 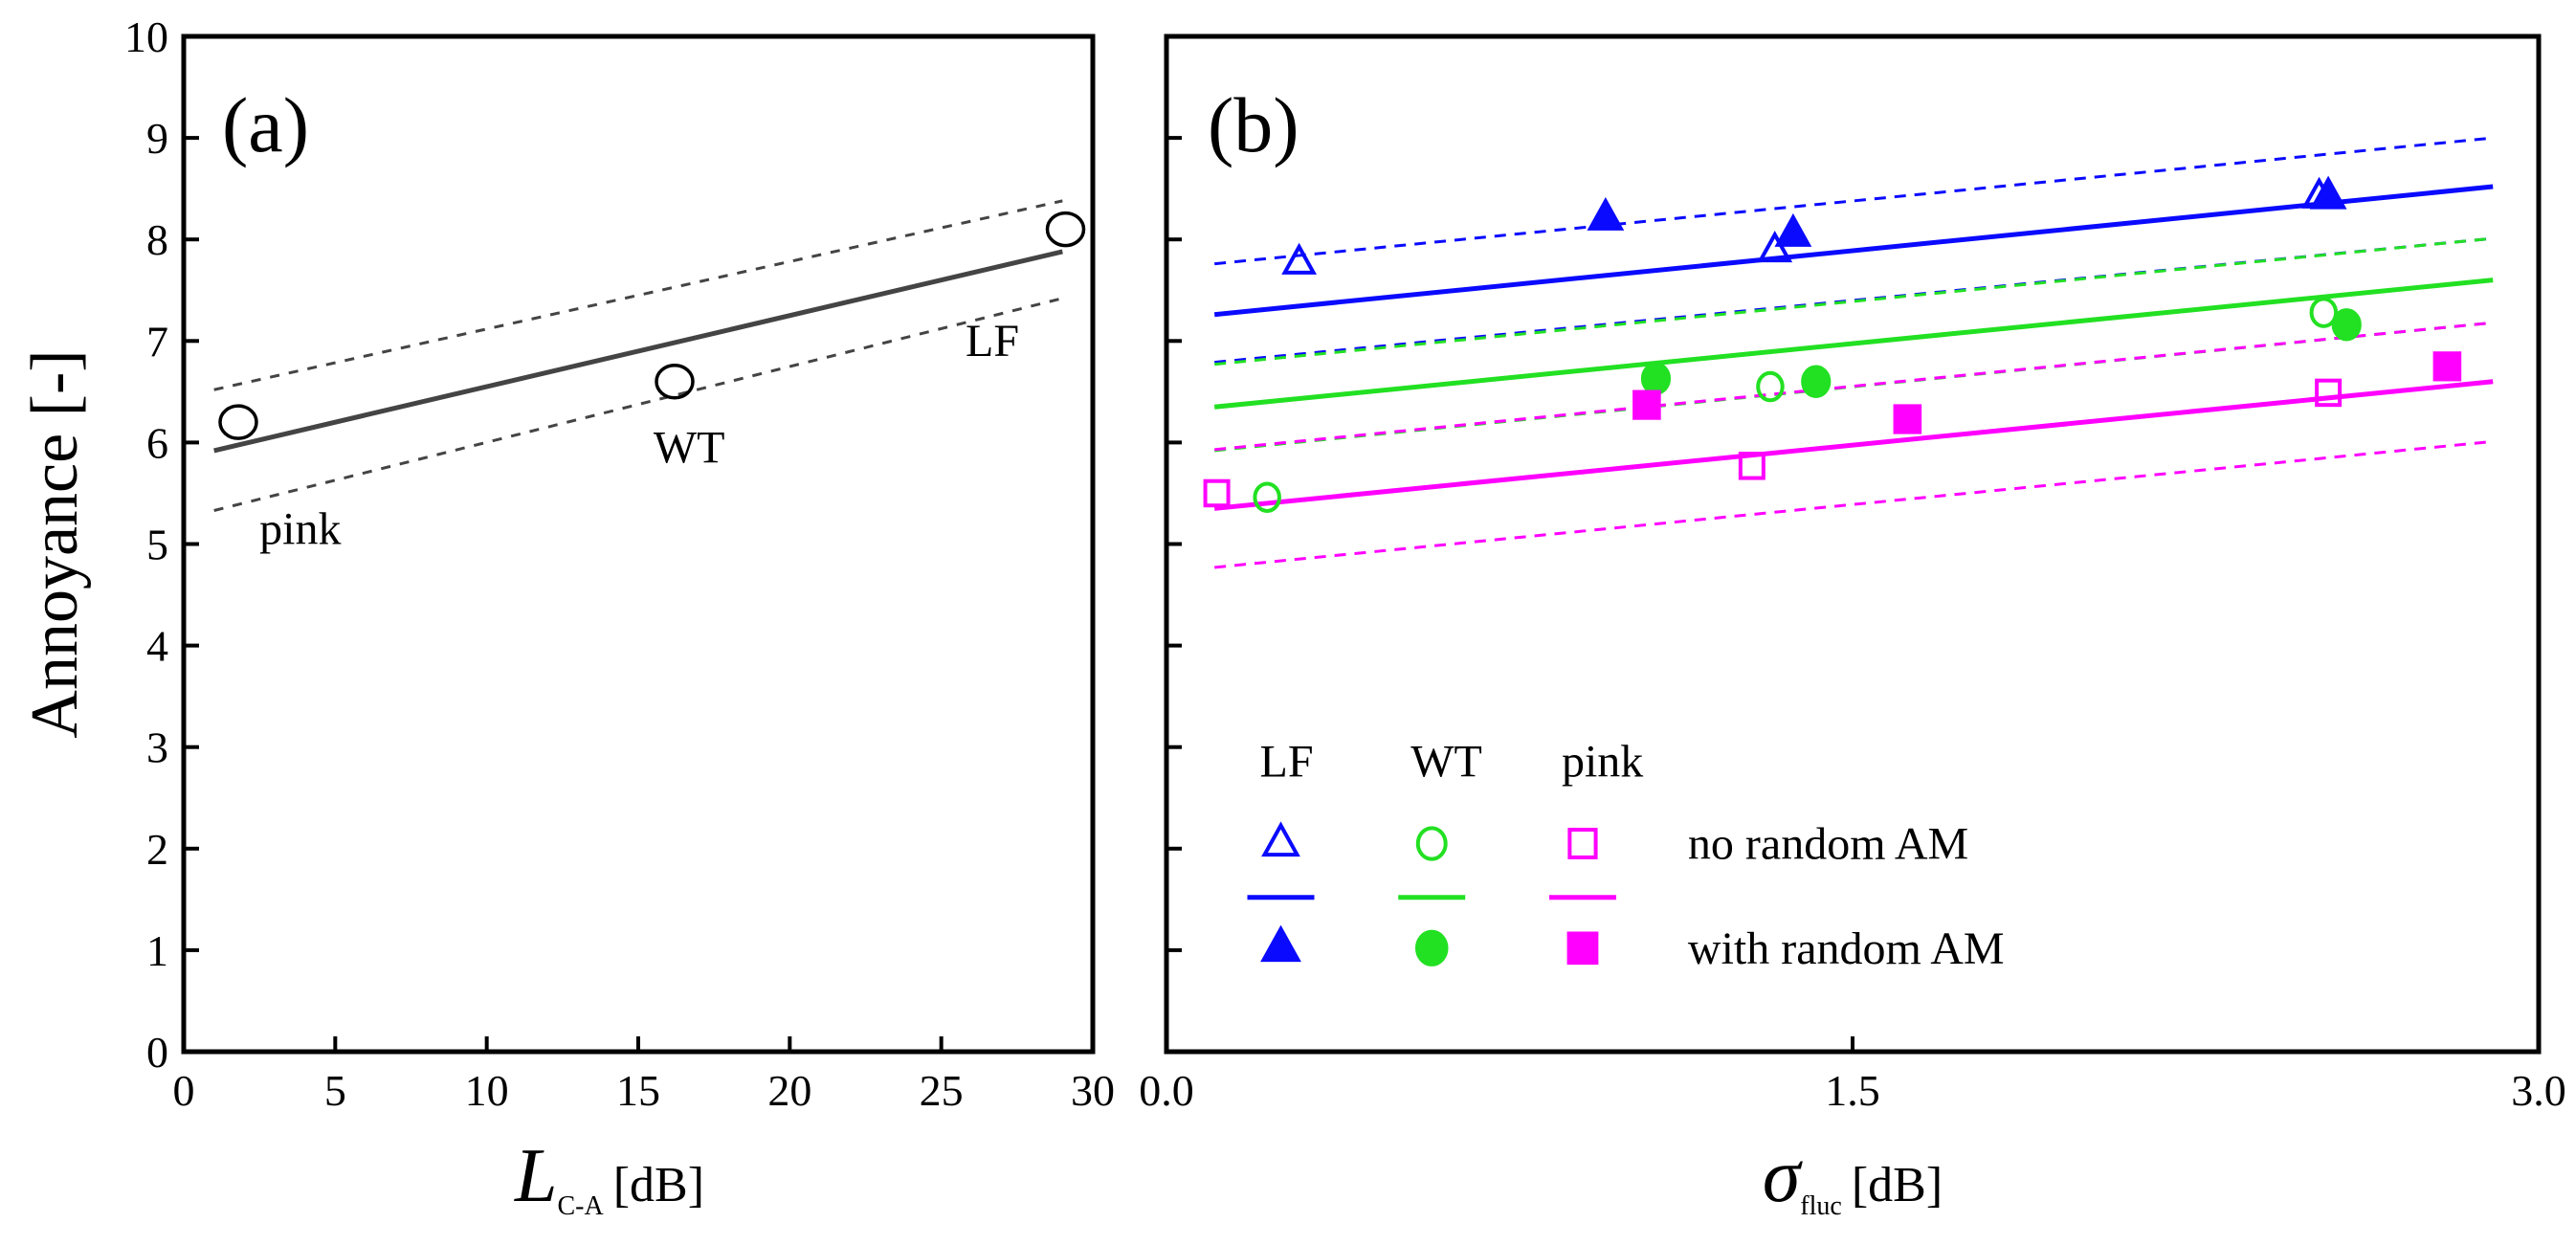 What do you see at coordinates (1854, 387) in the screenshot?
I see `pink-confidence-upper-line` at bounding box center [1854, 387].